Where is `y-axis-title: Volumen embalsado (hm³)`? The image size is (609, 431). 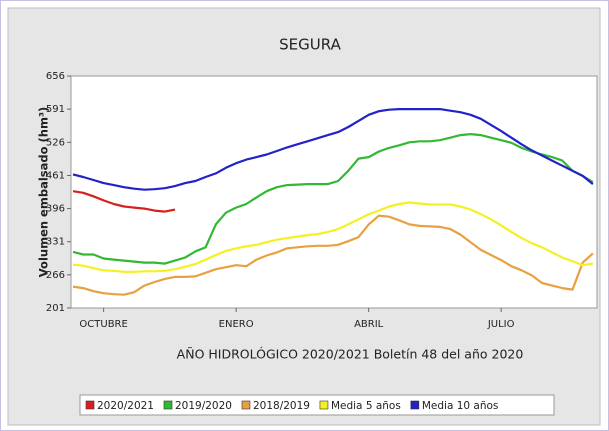
y-axis-title: Volumen embalsado (hm³) is located at coordinates (44, 192).